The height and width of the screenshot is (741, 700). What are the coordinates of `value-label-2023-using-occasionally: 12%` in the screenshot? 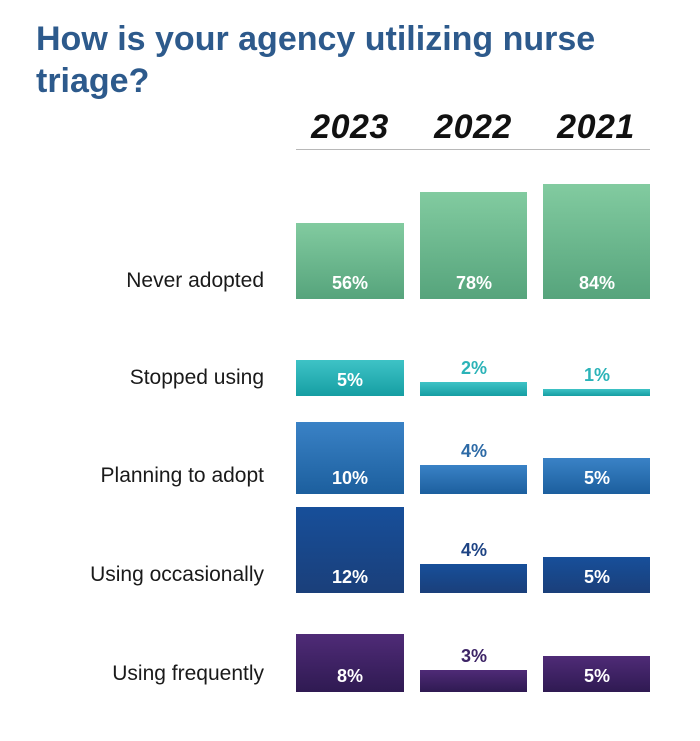 It's located at (350, 577).